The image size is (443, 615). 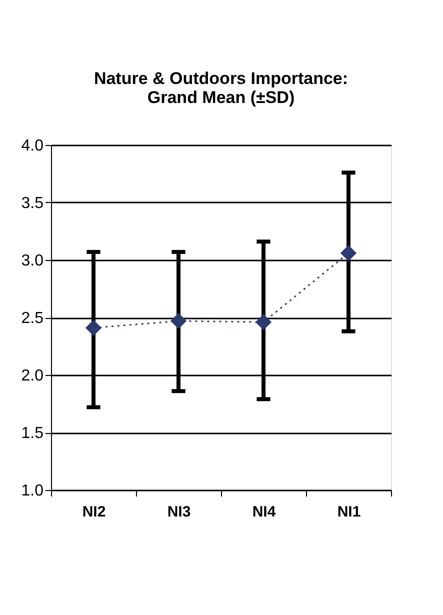 What do you see at coordinates (32, 376) in the screenshot?
I see `y-tick-label: 2.0` at bounding box center [32, 376].